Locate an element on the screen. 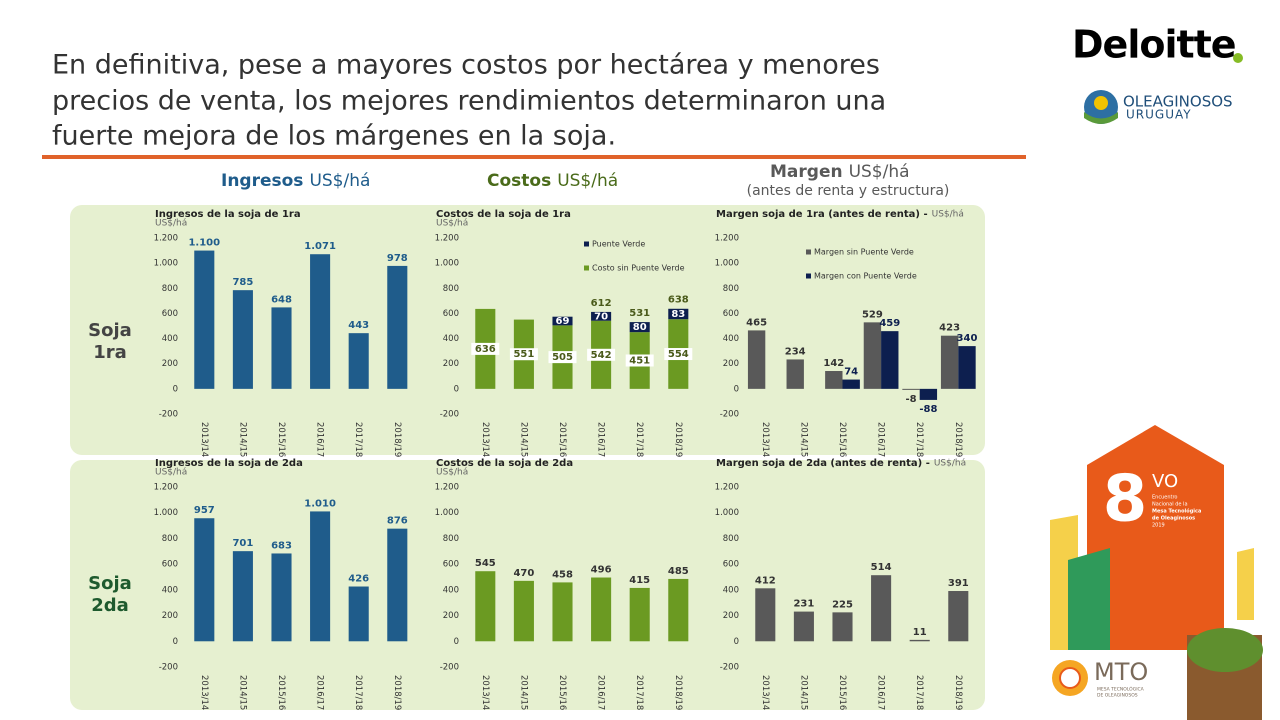 The width and height of the screenshot is (1280, 720). event-text: Encuentro is located at coordinates (1164, 498).